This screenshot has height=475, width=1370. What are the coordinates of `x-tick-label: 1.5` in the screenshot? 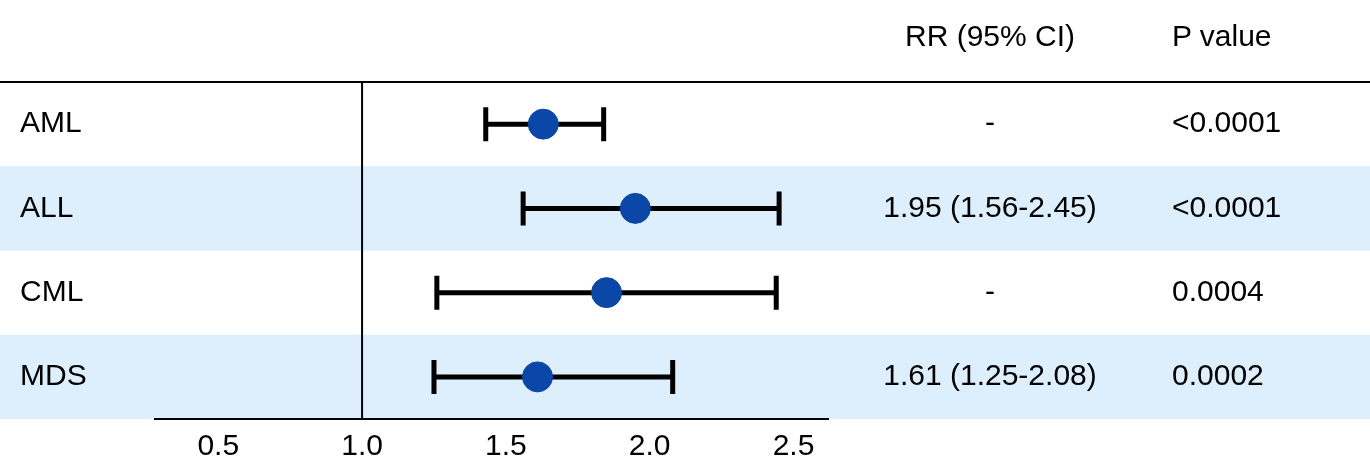 It's located at (506, 445).